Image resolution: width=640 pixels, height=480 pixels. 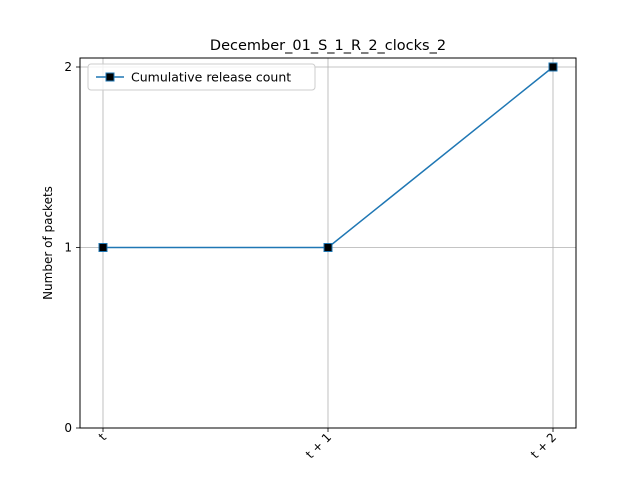 What do you see at coordinates (110, 77) in the screenshot?
I see `legend-marker` at bounding box center [110, 77].